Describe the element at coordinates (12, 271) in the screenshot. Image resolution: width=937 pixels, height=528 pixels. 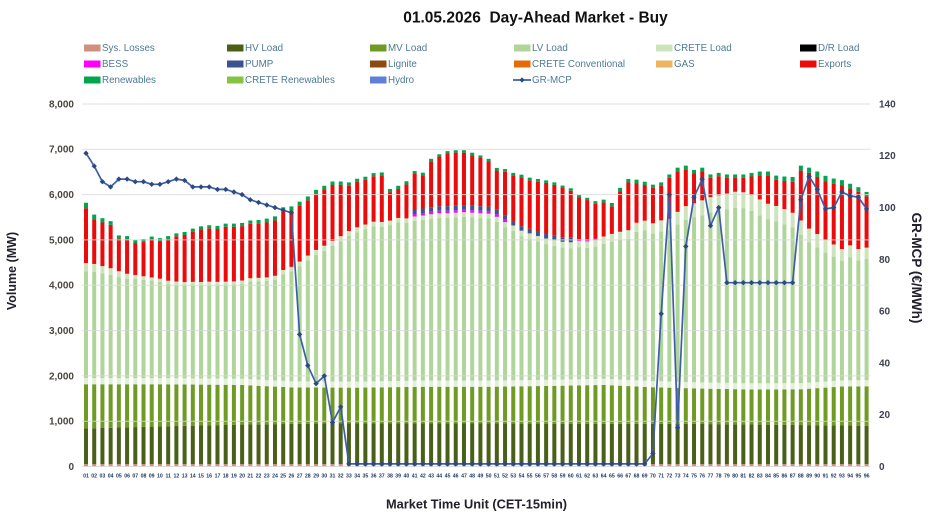
I see `svg-text: Volume (MW)` at that location.